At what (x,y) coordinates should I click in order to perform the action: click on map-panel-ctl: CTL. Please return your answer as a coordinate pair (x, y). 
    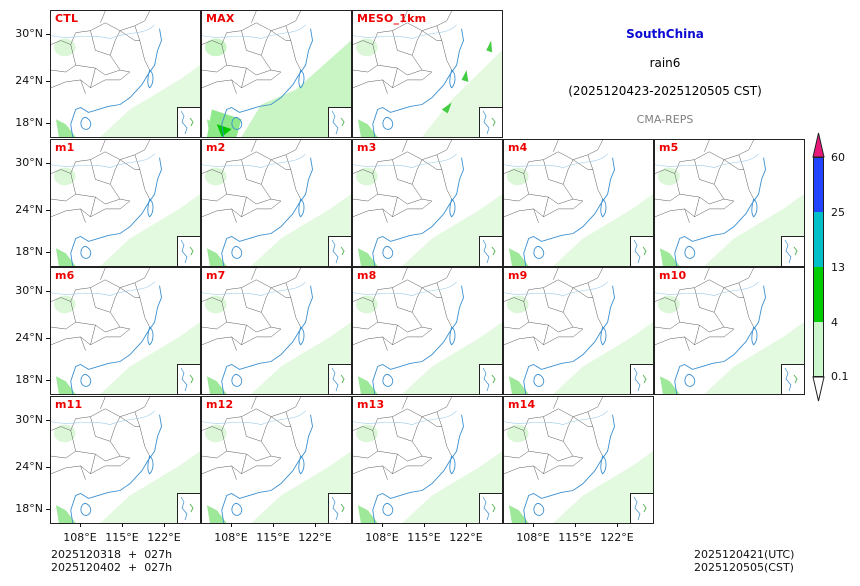
    Looking at the image, I should click on (125, 74).